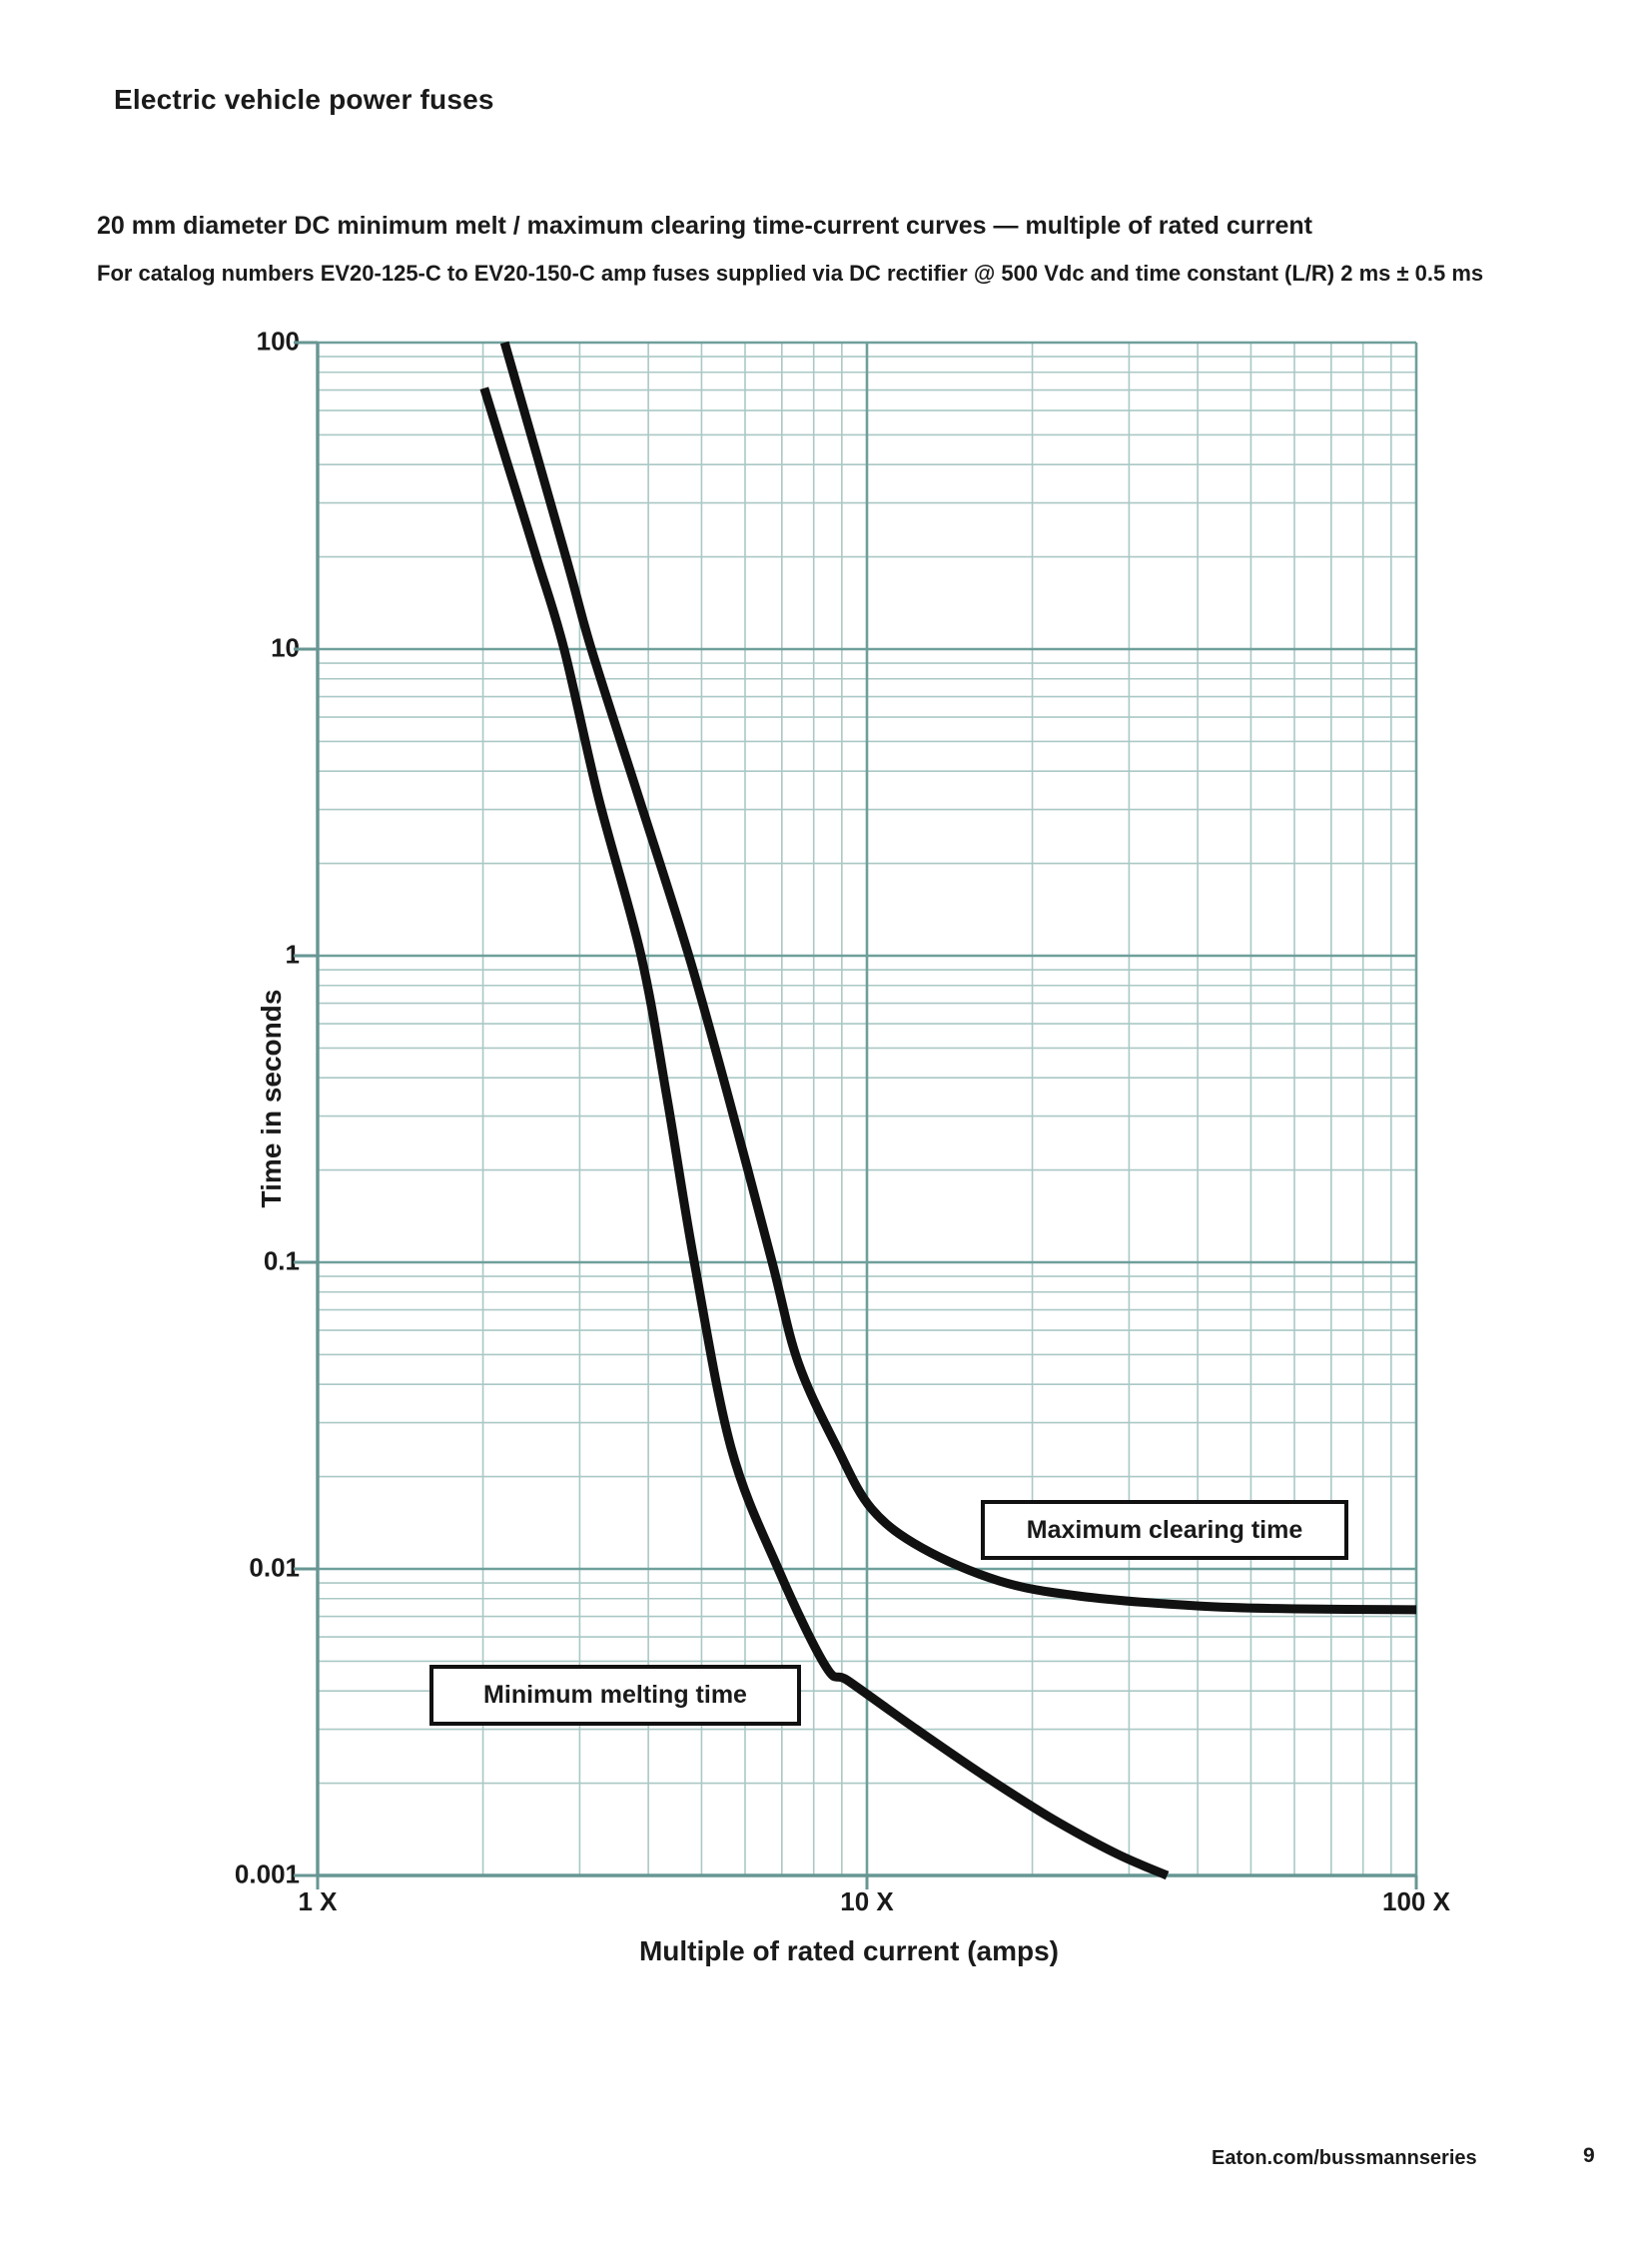 The height and width of the screenshot is (2242, 1652). I want to click on y-axis-title: Time in seconds, so click(271, 1098).